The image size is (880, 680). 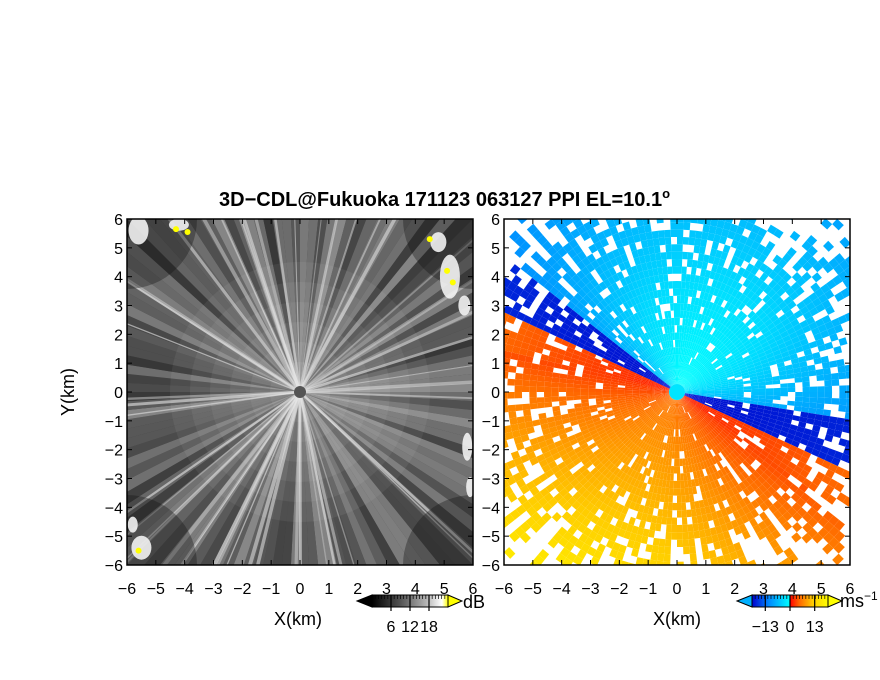 What do you see at coordinates (310, 306) in the screenshot?
I see `bright-ray` at bounding box center [310, 306].